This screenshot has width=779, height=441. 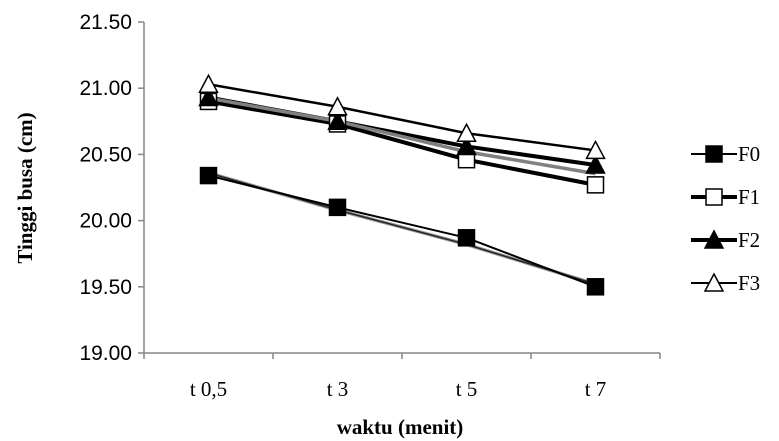 What do you see at coordinates (749, 283) in the screenshot?
I see `legend-label-f3: F3` at bounding box center [749, 283].